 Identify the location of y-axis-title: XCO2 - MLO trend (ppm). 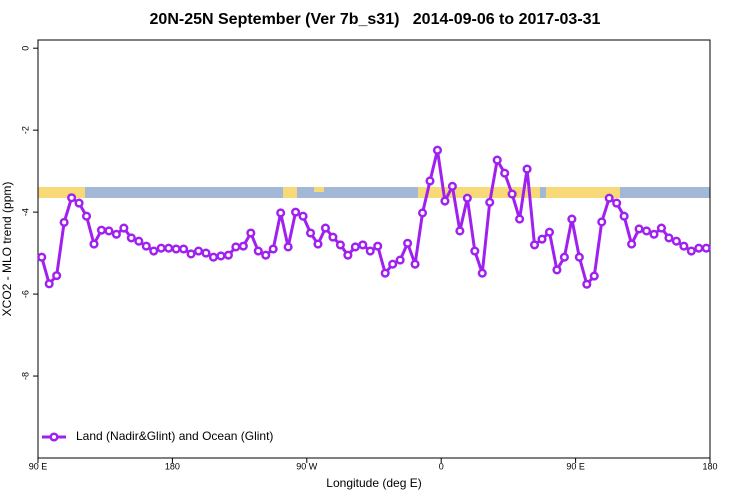
(7, 249).